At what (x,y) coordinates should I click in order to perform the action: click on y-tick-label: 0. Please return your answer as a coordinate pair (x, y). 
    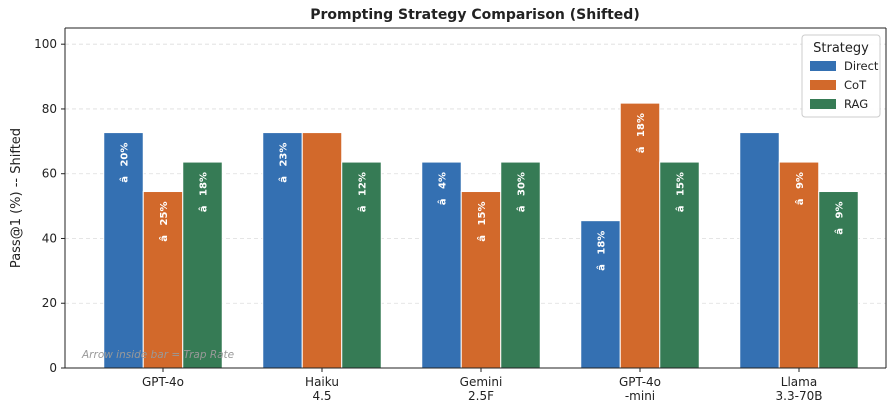
    Looking at the image, I should click on (53, 368).